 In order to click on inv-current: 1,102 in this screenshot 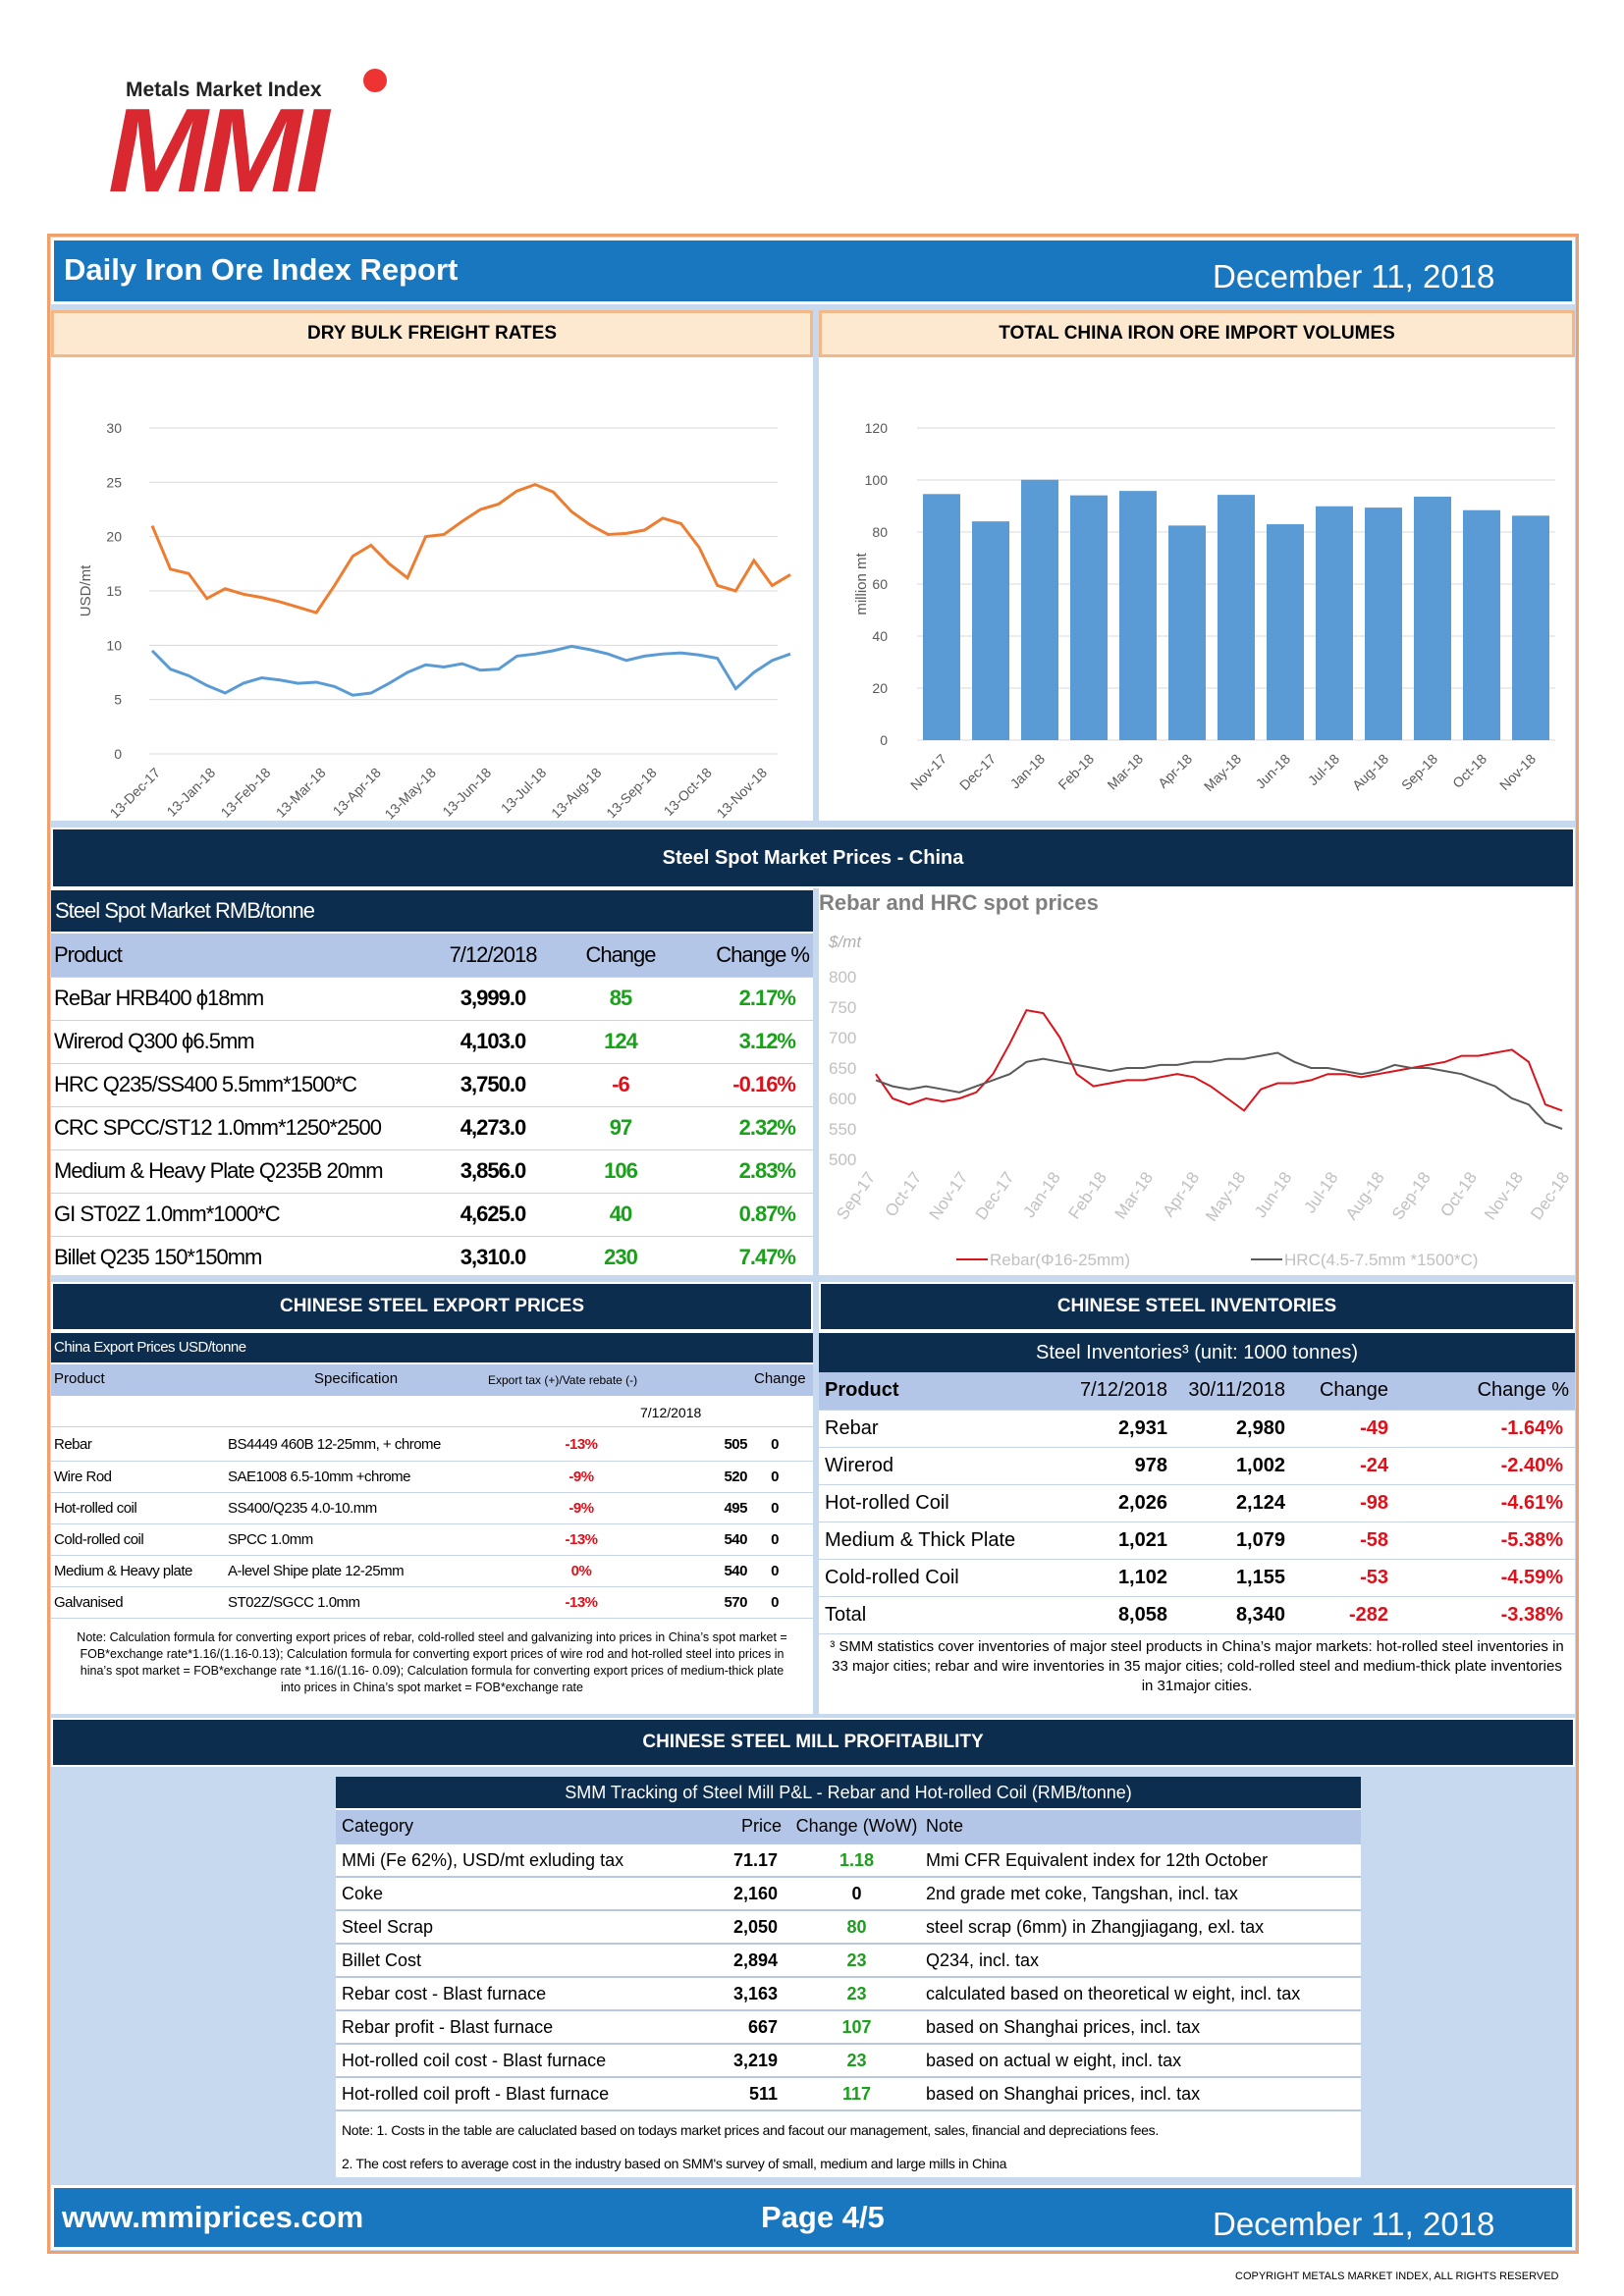, I will do `click(1113, 1578)`.